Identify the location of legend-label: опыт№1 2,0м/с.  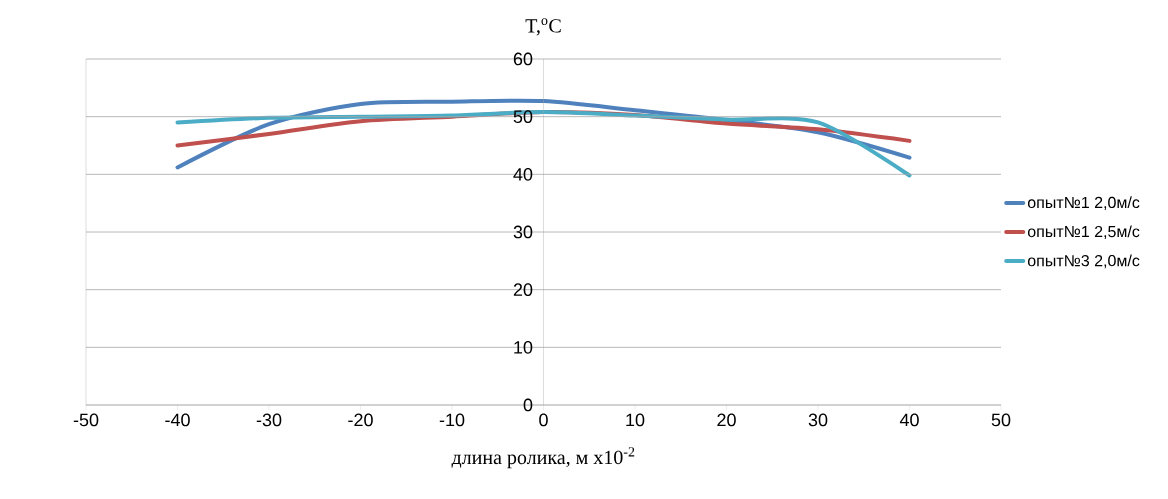
(1083, 203).